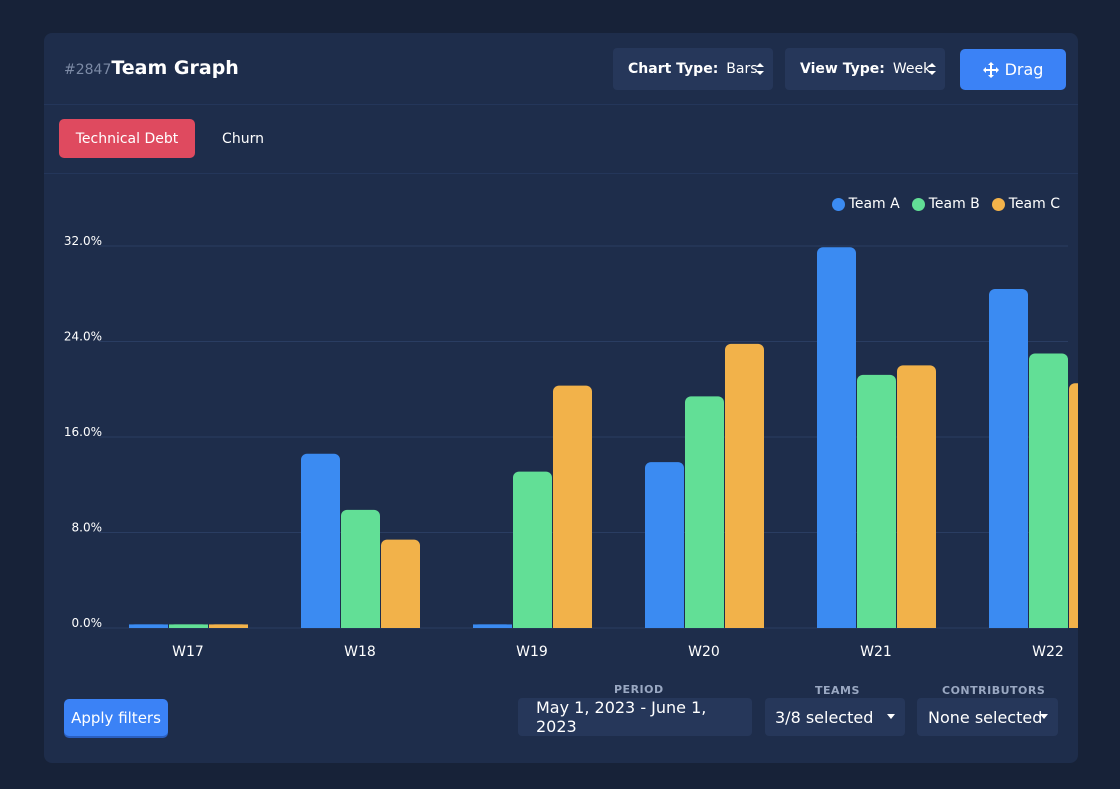 The image size is (1120, 789). What do you see at coordinates (876, 652) in the screenshot?
I see `x-tick-label: W21` at bounding box center [876, 652].